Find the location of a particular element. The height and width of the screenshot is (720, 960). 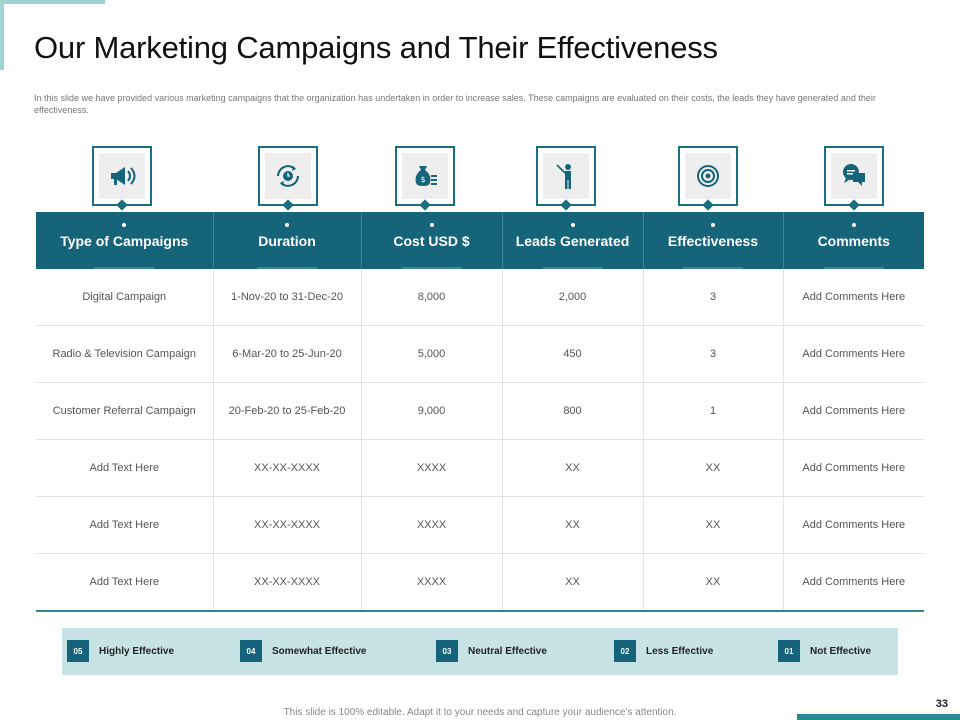

header-icon-row: $ is located at coordinates (480, 179).